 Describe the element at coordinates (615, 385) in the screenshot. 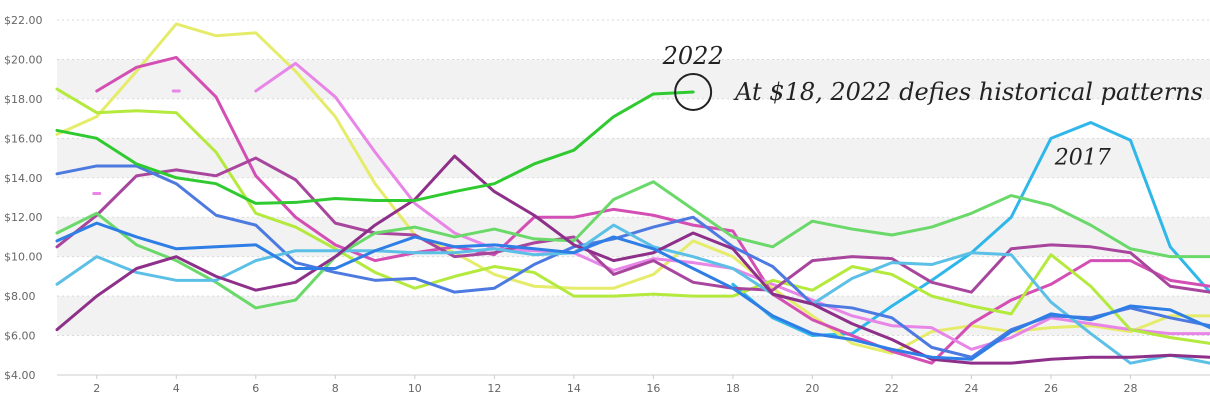

I see `x-axis-ticks: 2 4 6 8 10 12 14 16 18 20 22 24 26 28` at that location.